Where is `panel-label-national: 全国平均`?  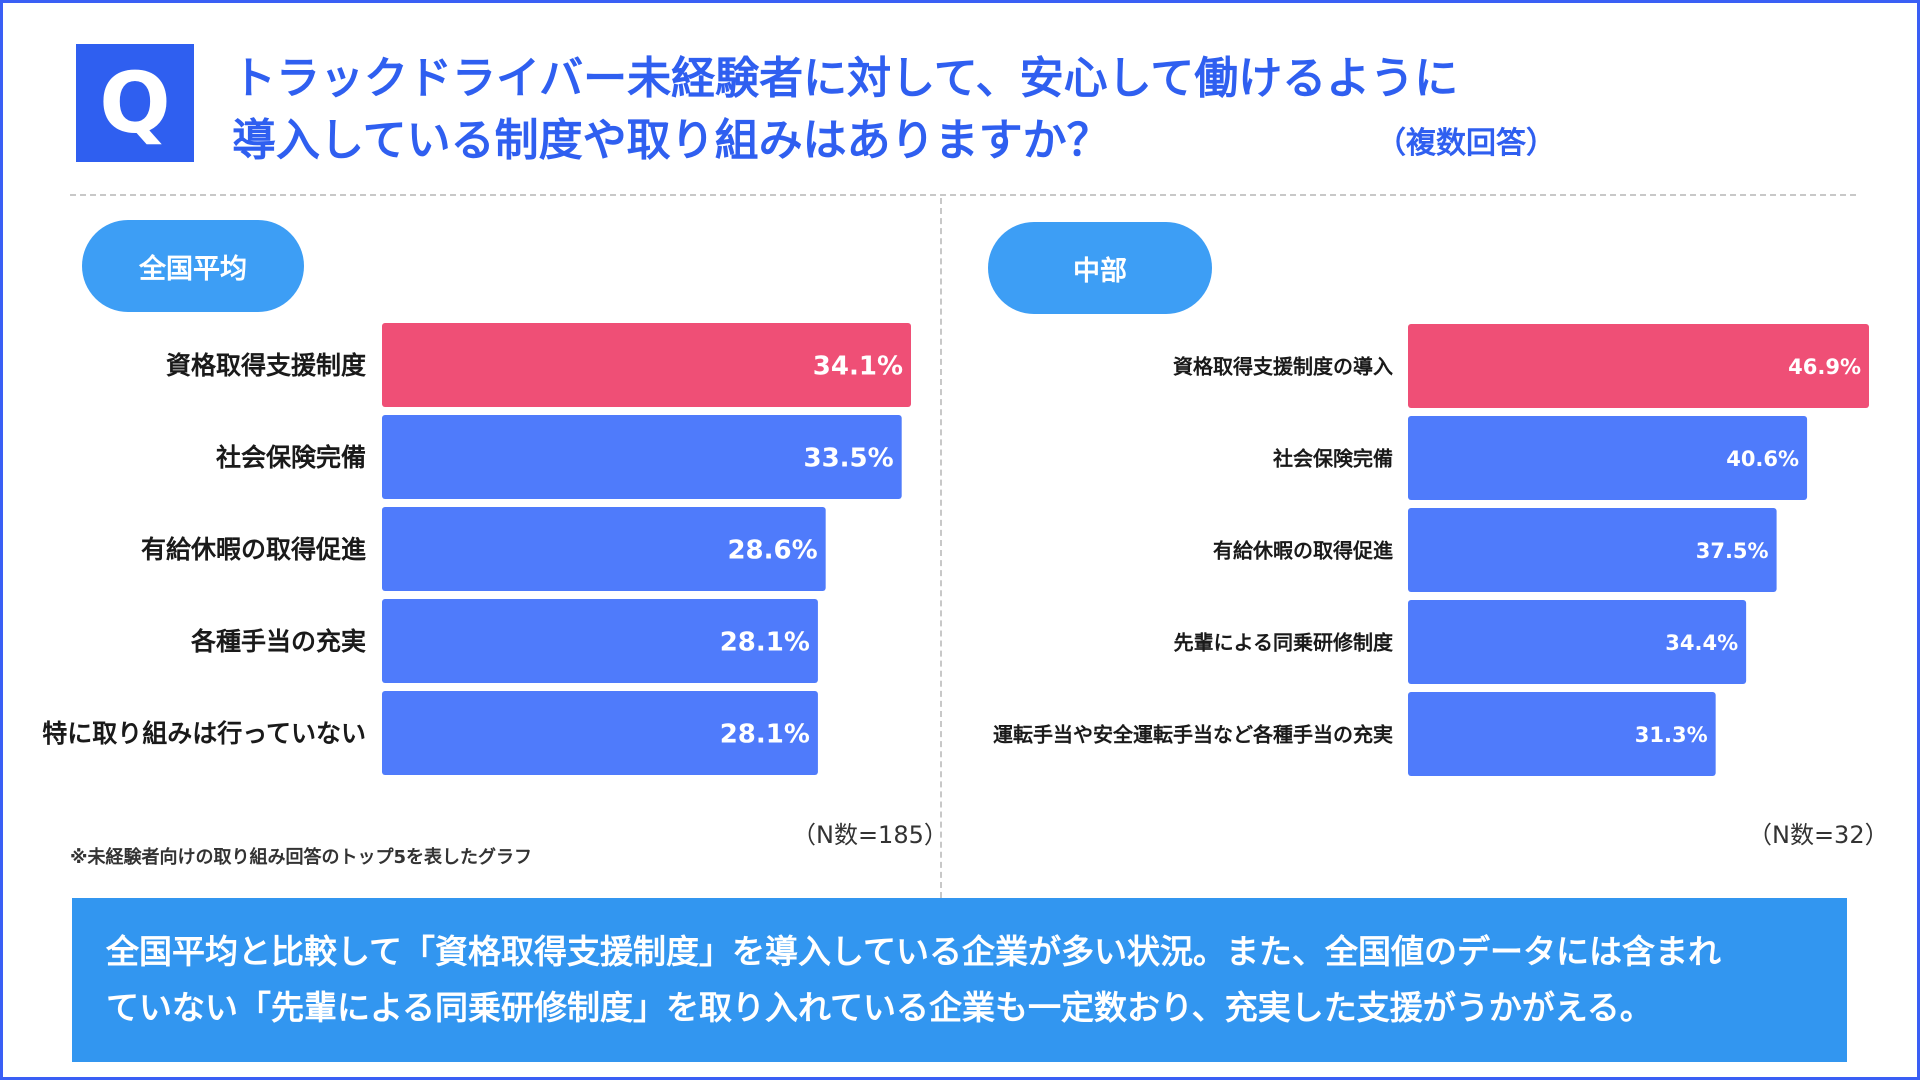 panel-label-national: 全国平均 is located at coordinates (193, 266).